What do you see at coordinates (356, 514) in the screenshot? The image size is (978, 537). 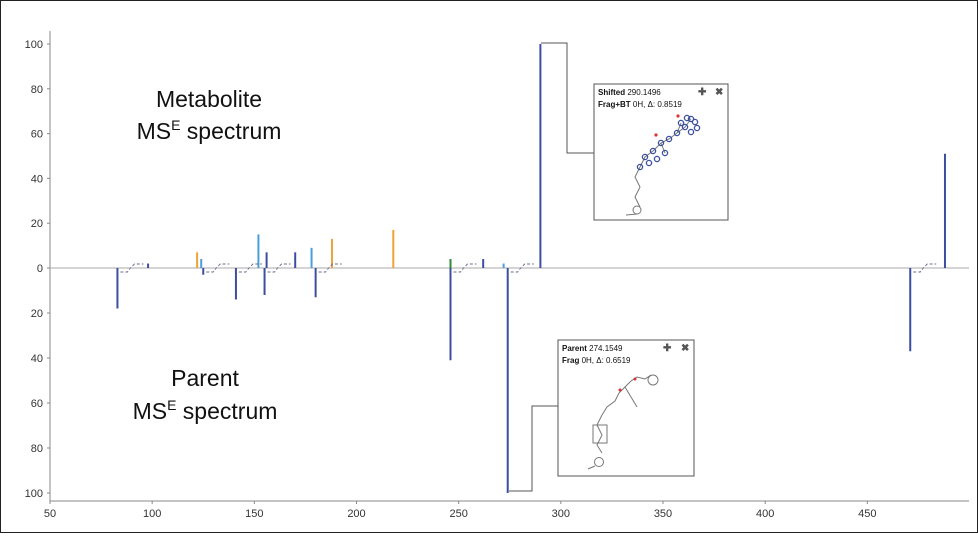 I see `x-tick-label: 200` at bounding box center [356, 514].